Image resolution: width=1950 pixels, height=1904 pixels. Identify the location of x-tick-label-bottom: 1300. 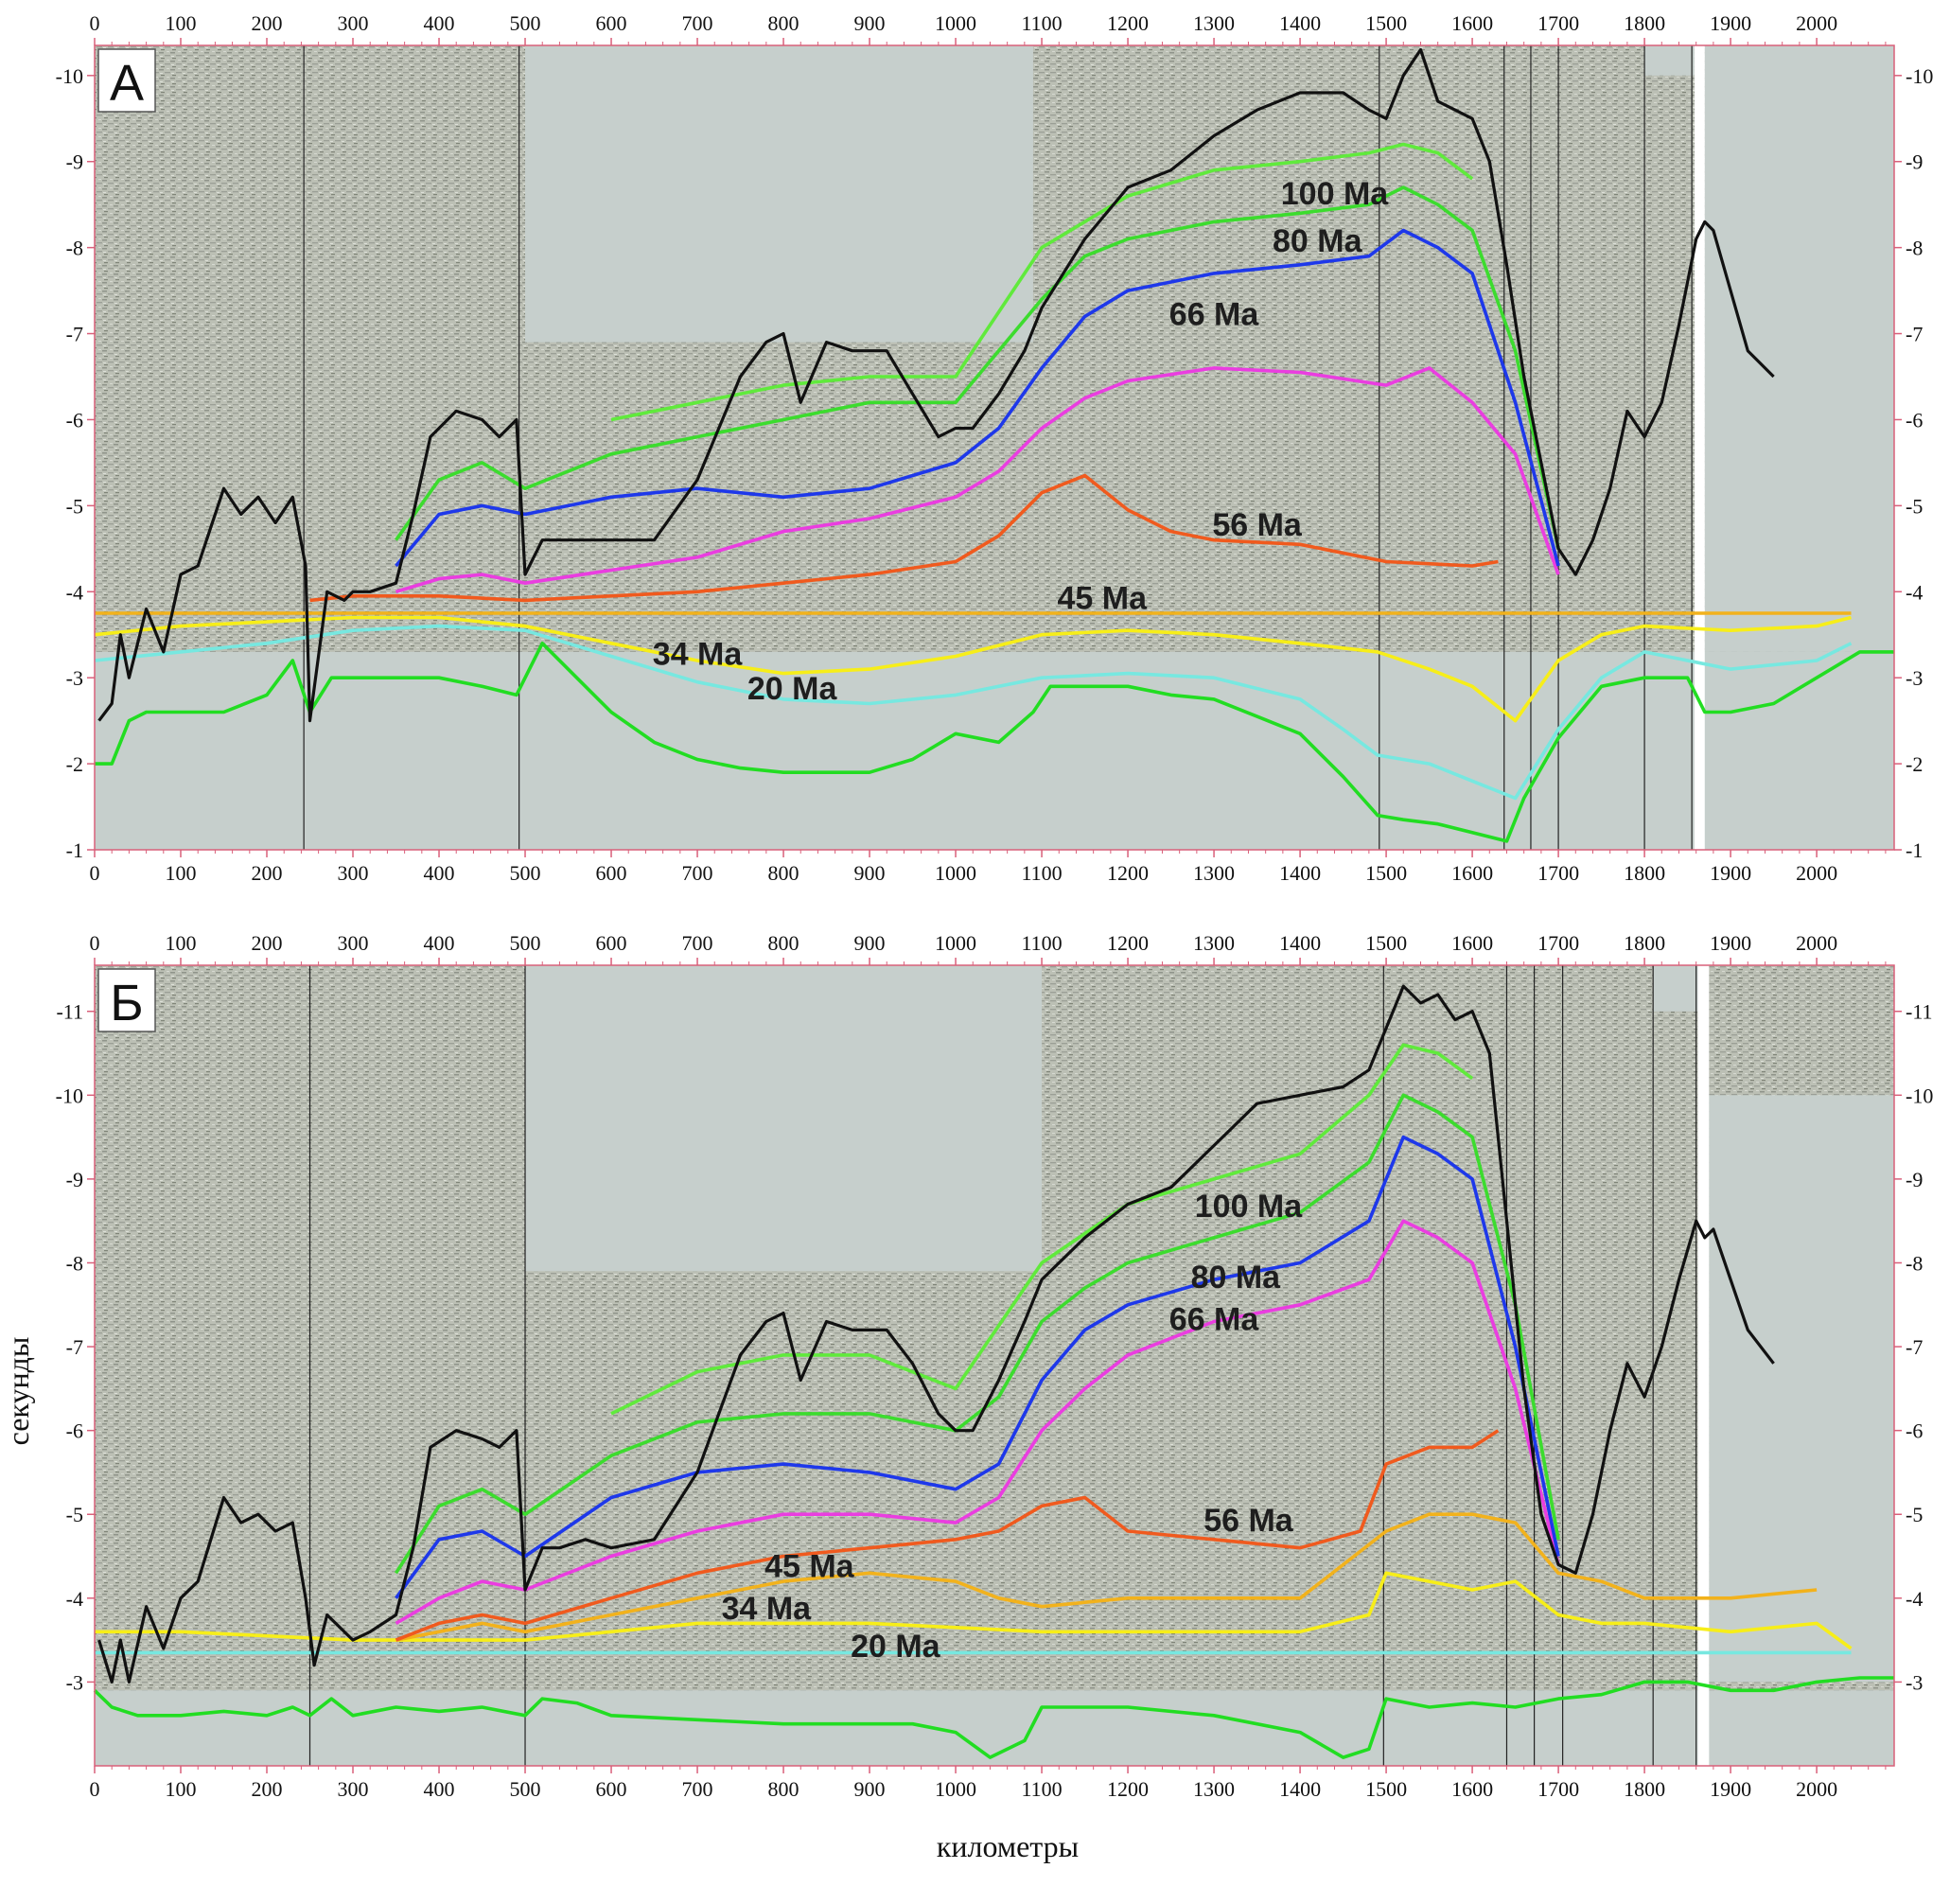
(1214, 873).